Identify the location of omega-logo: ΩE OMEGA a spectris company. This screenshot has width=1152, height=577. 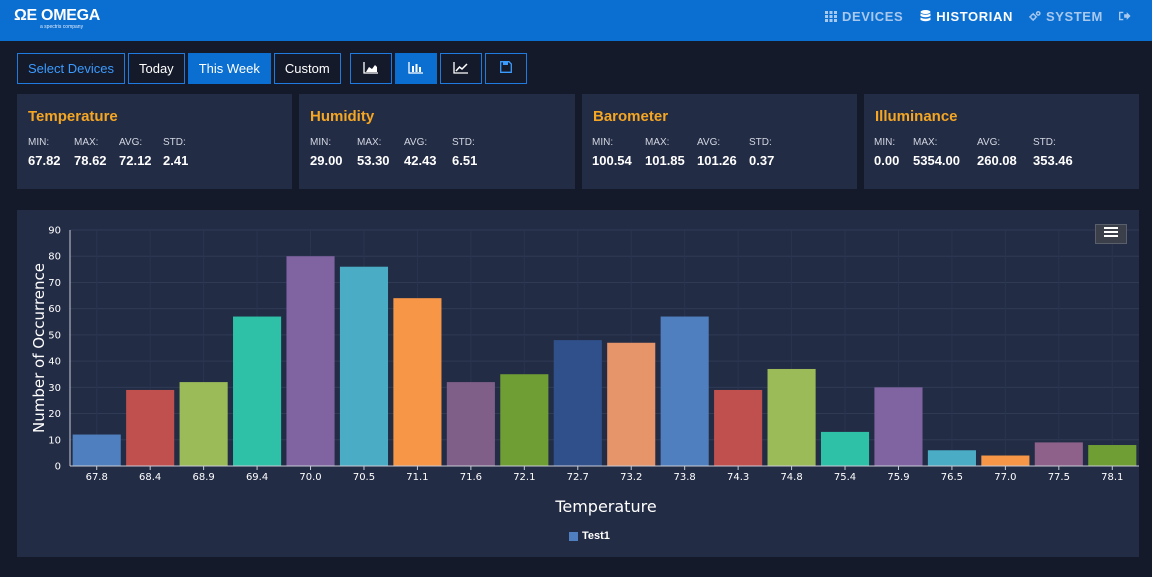
(57, 19).